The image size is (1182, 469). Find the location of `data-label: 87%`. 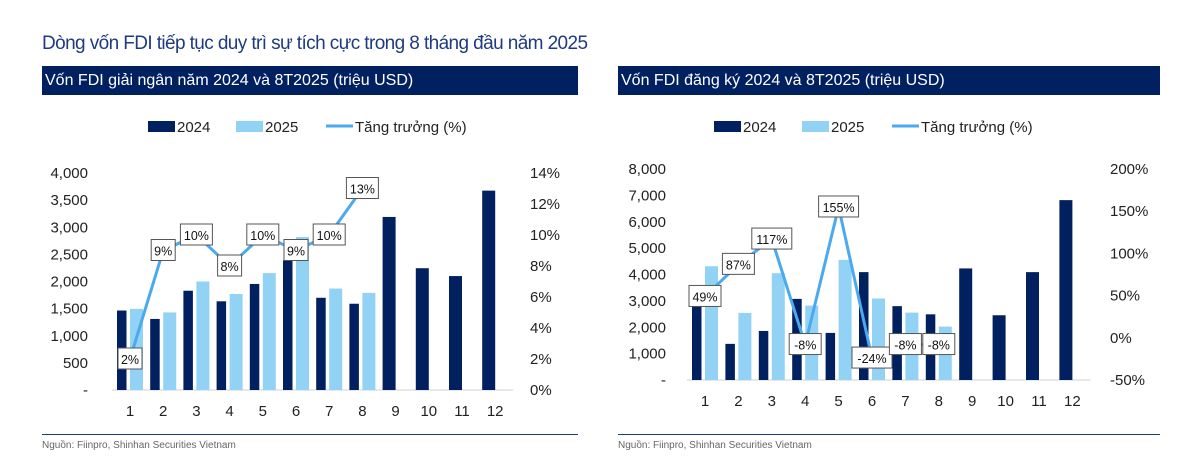

data-label: 87% is located at coordinates (738, 265).